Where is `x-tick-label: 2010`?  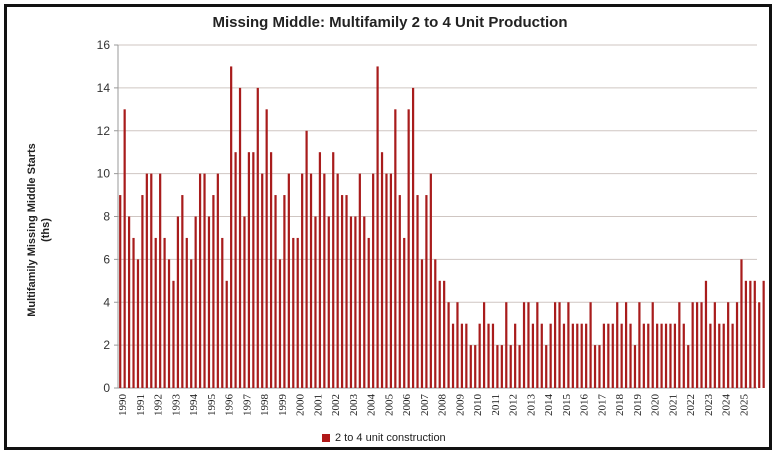
x-tick-label: 2010 is located at coordinates (478, 405).